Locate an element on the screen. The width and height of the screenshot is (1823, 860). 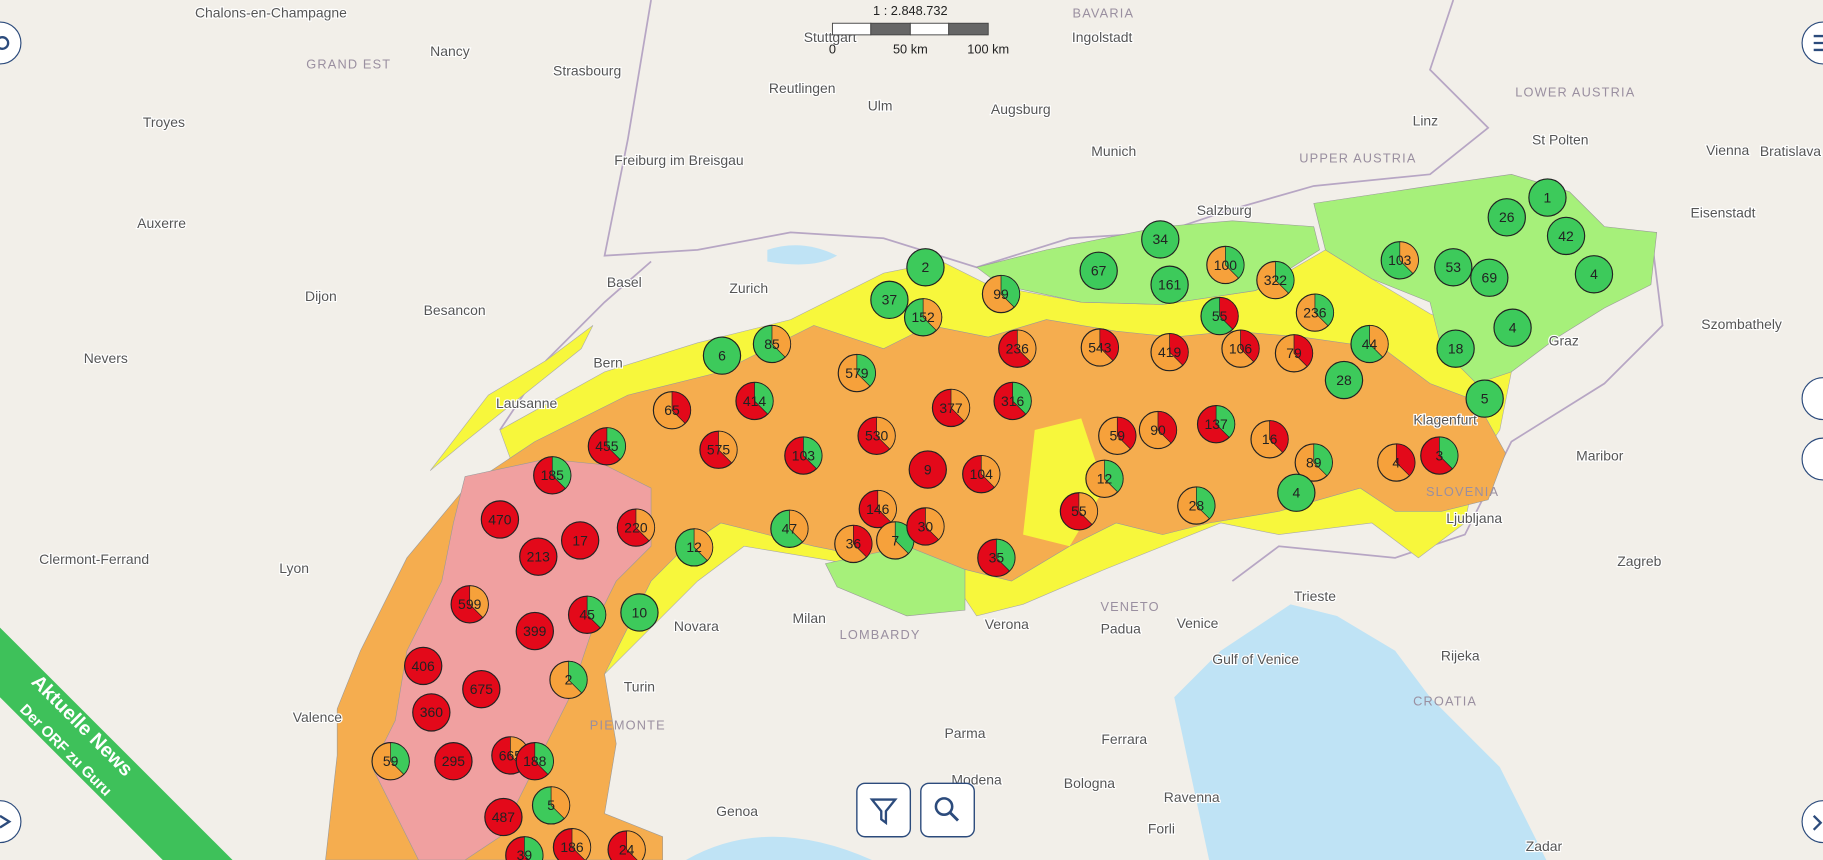
menu-button is located at coordinates (1812, 43).